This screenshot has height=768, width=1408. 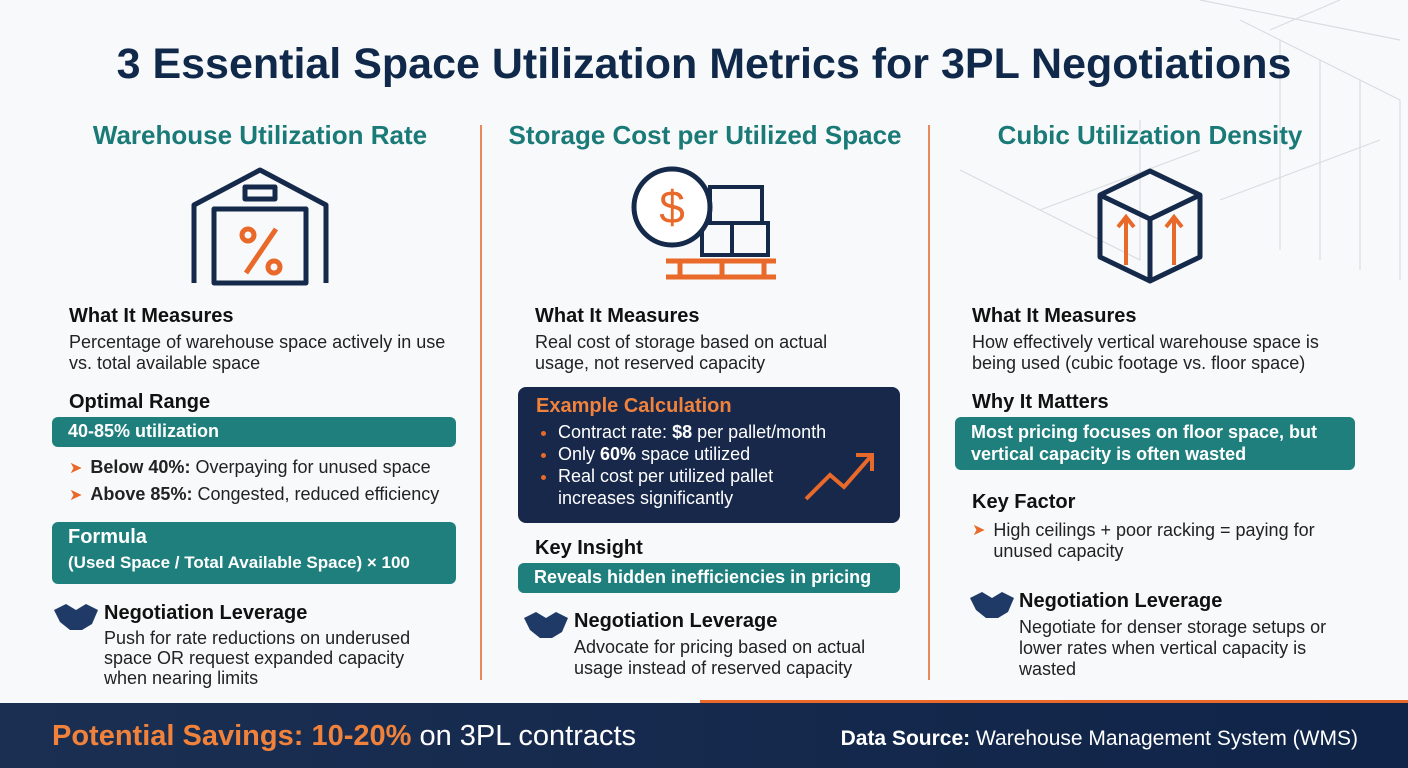 I want to click on bullet-text: Congested, reduced efficiency, so click(x=318, y=494).